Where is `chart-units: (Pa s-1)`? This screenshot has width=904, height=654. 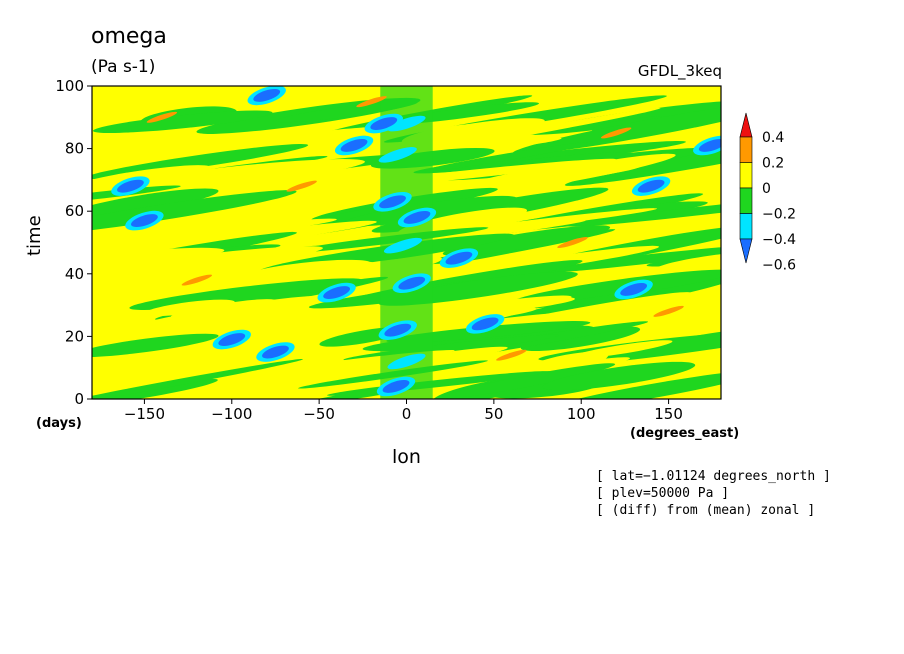 chart-units: (Pa s-1) is located at coordinates (123, 67).